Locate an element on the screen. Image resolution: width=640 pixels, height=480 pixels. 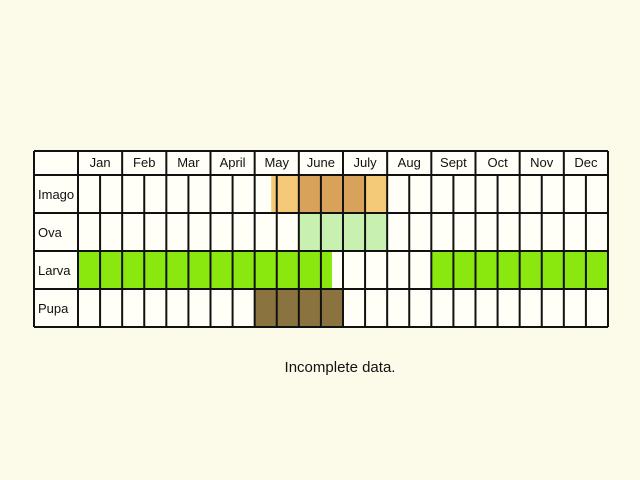
month-label: Dec is located at coordinates (586, 162).